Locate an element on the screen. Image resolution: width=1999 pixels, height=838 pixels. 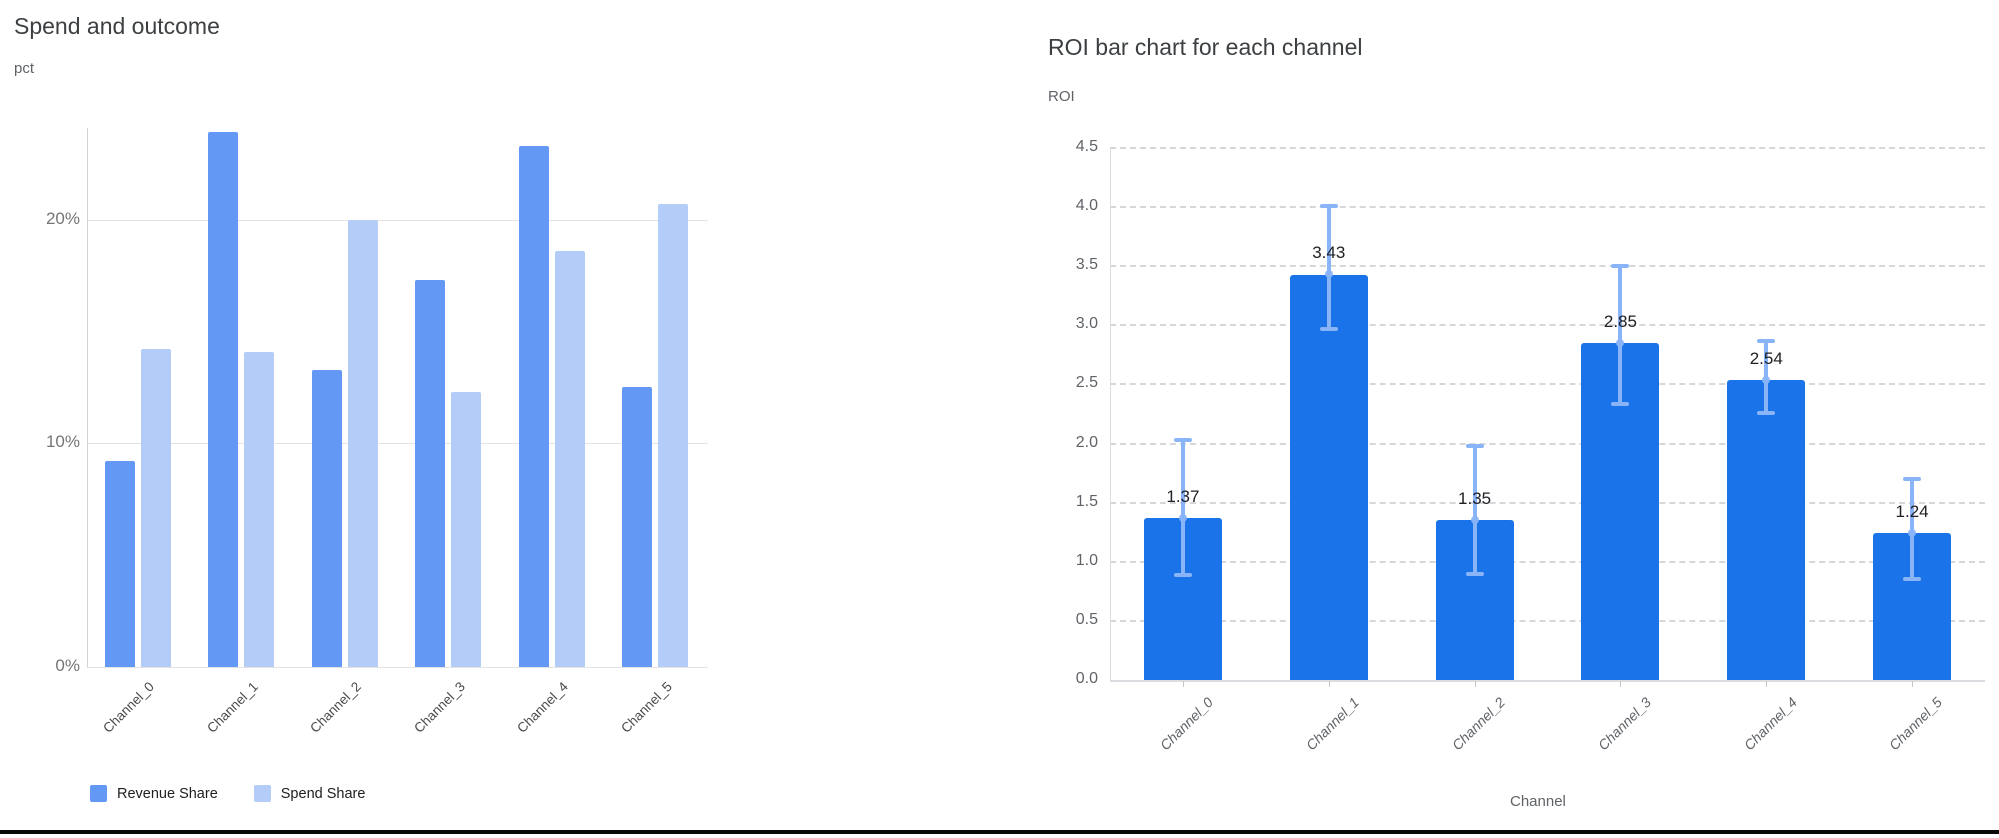
revenue-share-legend-label: Revenue Share is located at coordinates (167, 793).